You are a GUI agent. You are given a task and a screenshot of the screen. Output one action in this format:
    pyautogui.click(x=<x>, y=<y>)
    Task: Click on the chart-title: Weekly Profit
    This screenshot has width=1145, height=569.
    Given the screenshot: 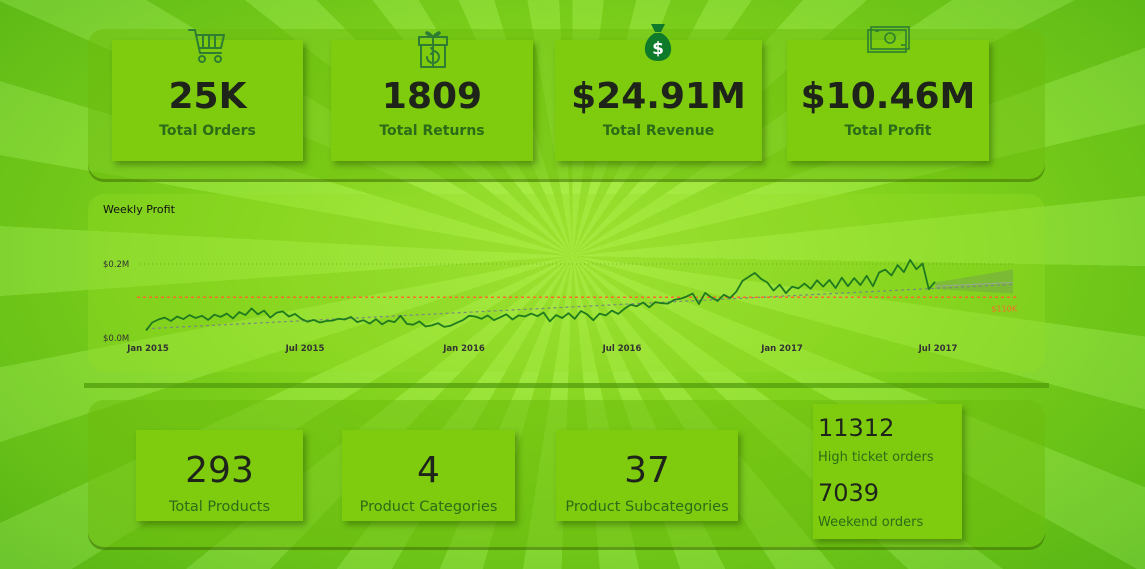 What is the action you would take?
    pyautogui.click(x=139, y=209)
    